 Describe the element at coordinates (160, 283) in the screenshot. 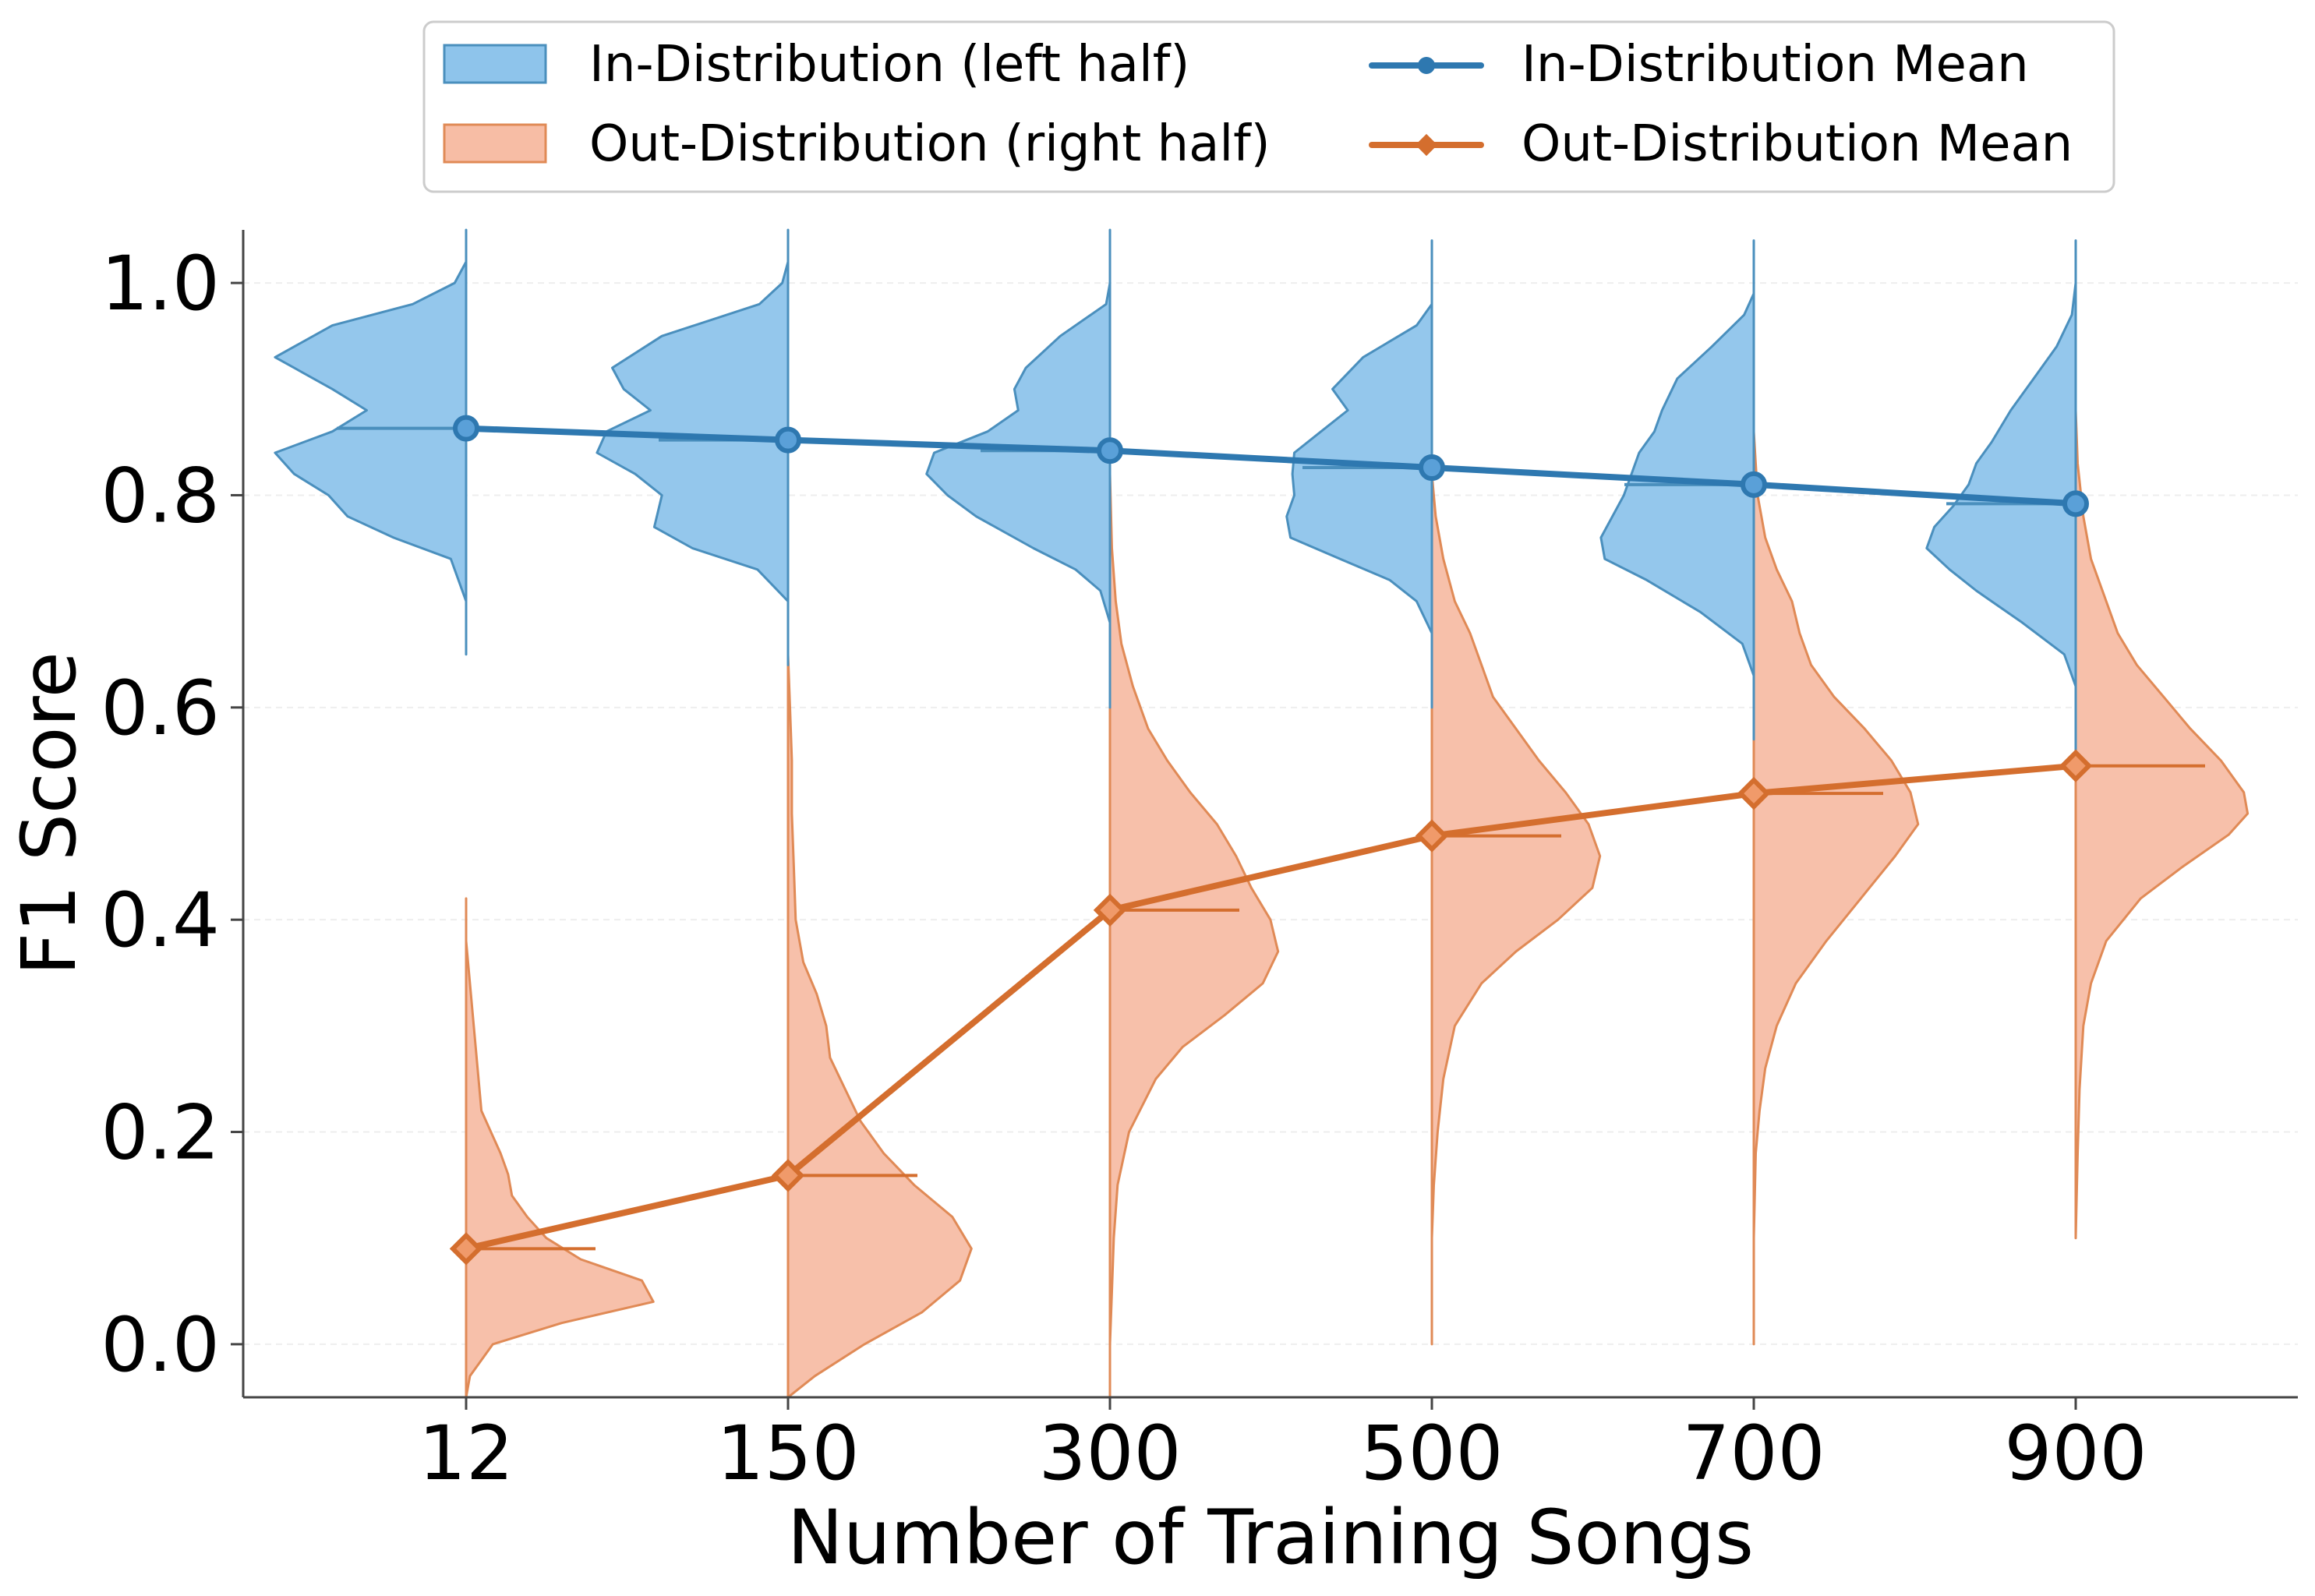

I see `y-tick-label: 1.0` at that location.